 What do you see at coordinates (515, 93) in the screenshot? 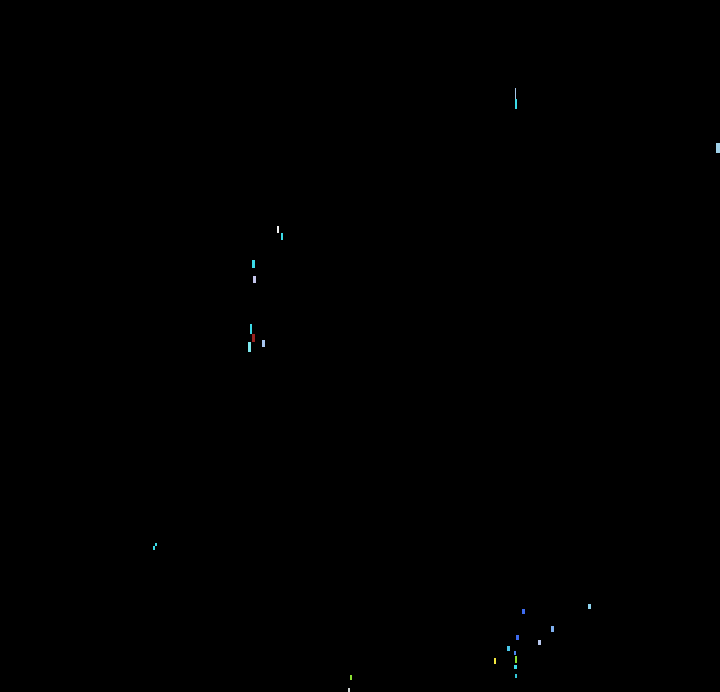
I see `spark-periwinkle-thin` at bounding box center [515, 93].